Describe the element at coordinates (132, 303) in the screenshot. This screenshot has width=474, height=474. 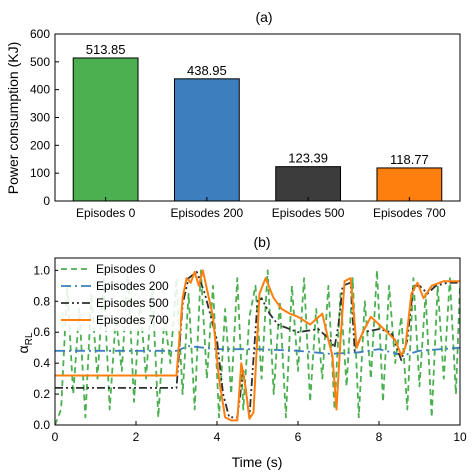
I see `legend-label-3: Episodes 500` at that location.